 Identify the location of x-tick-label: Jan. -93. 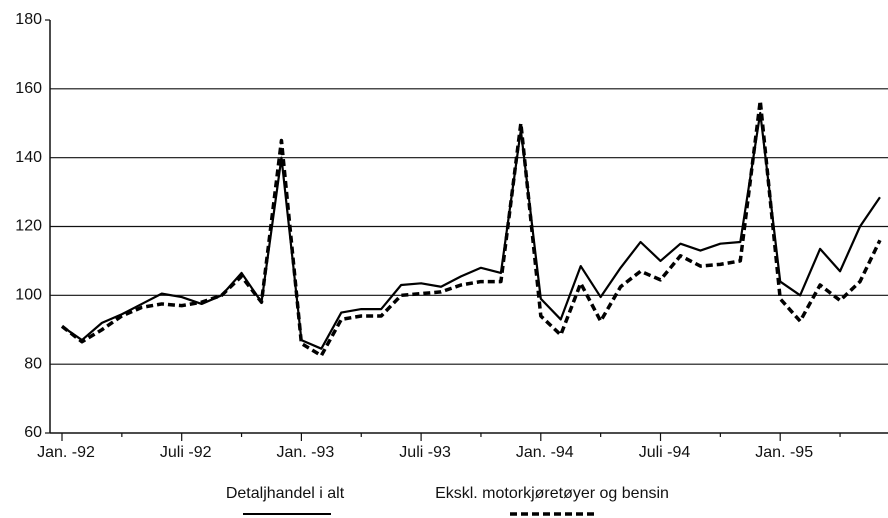
(305, 452).